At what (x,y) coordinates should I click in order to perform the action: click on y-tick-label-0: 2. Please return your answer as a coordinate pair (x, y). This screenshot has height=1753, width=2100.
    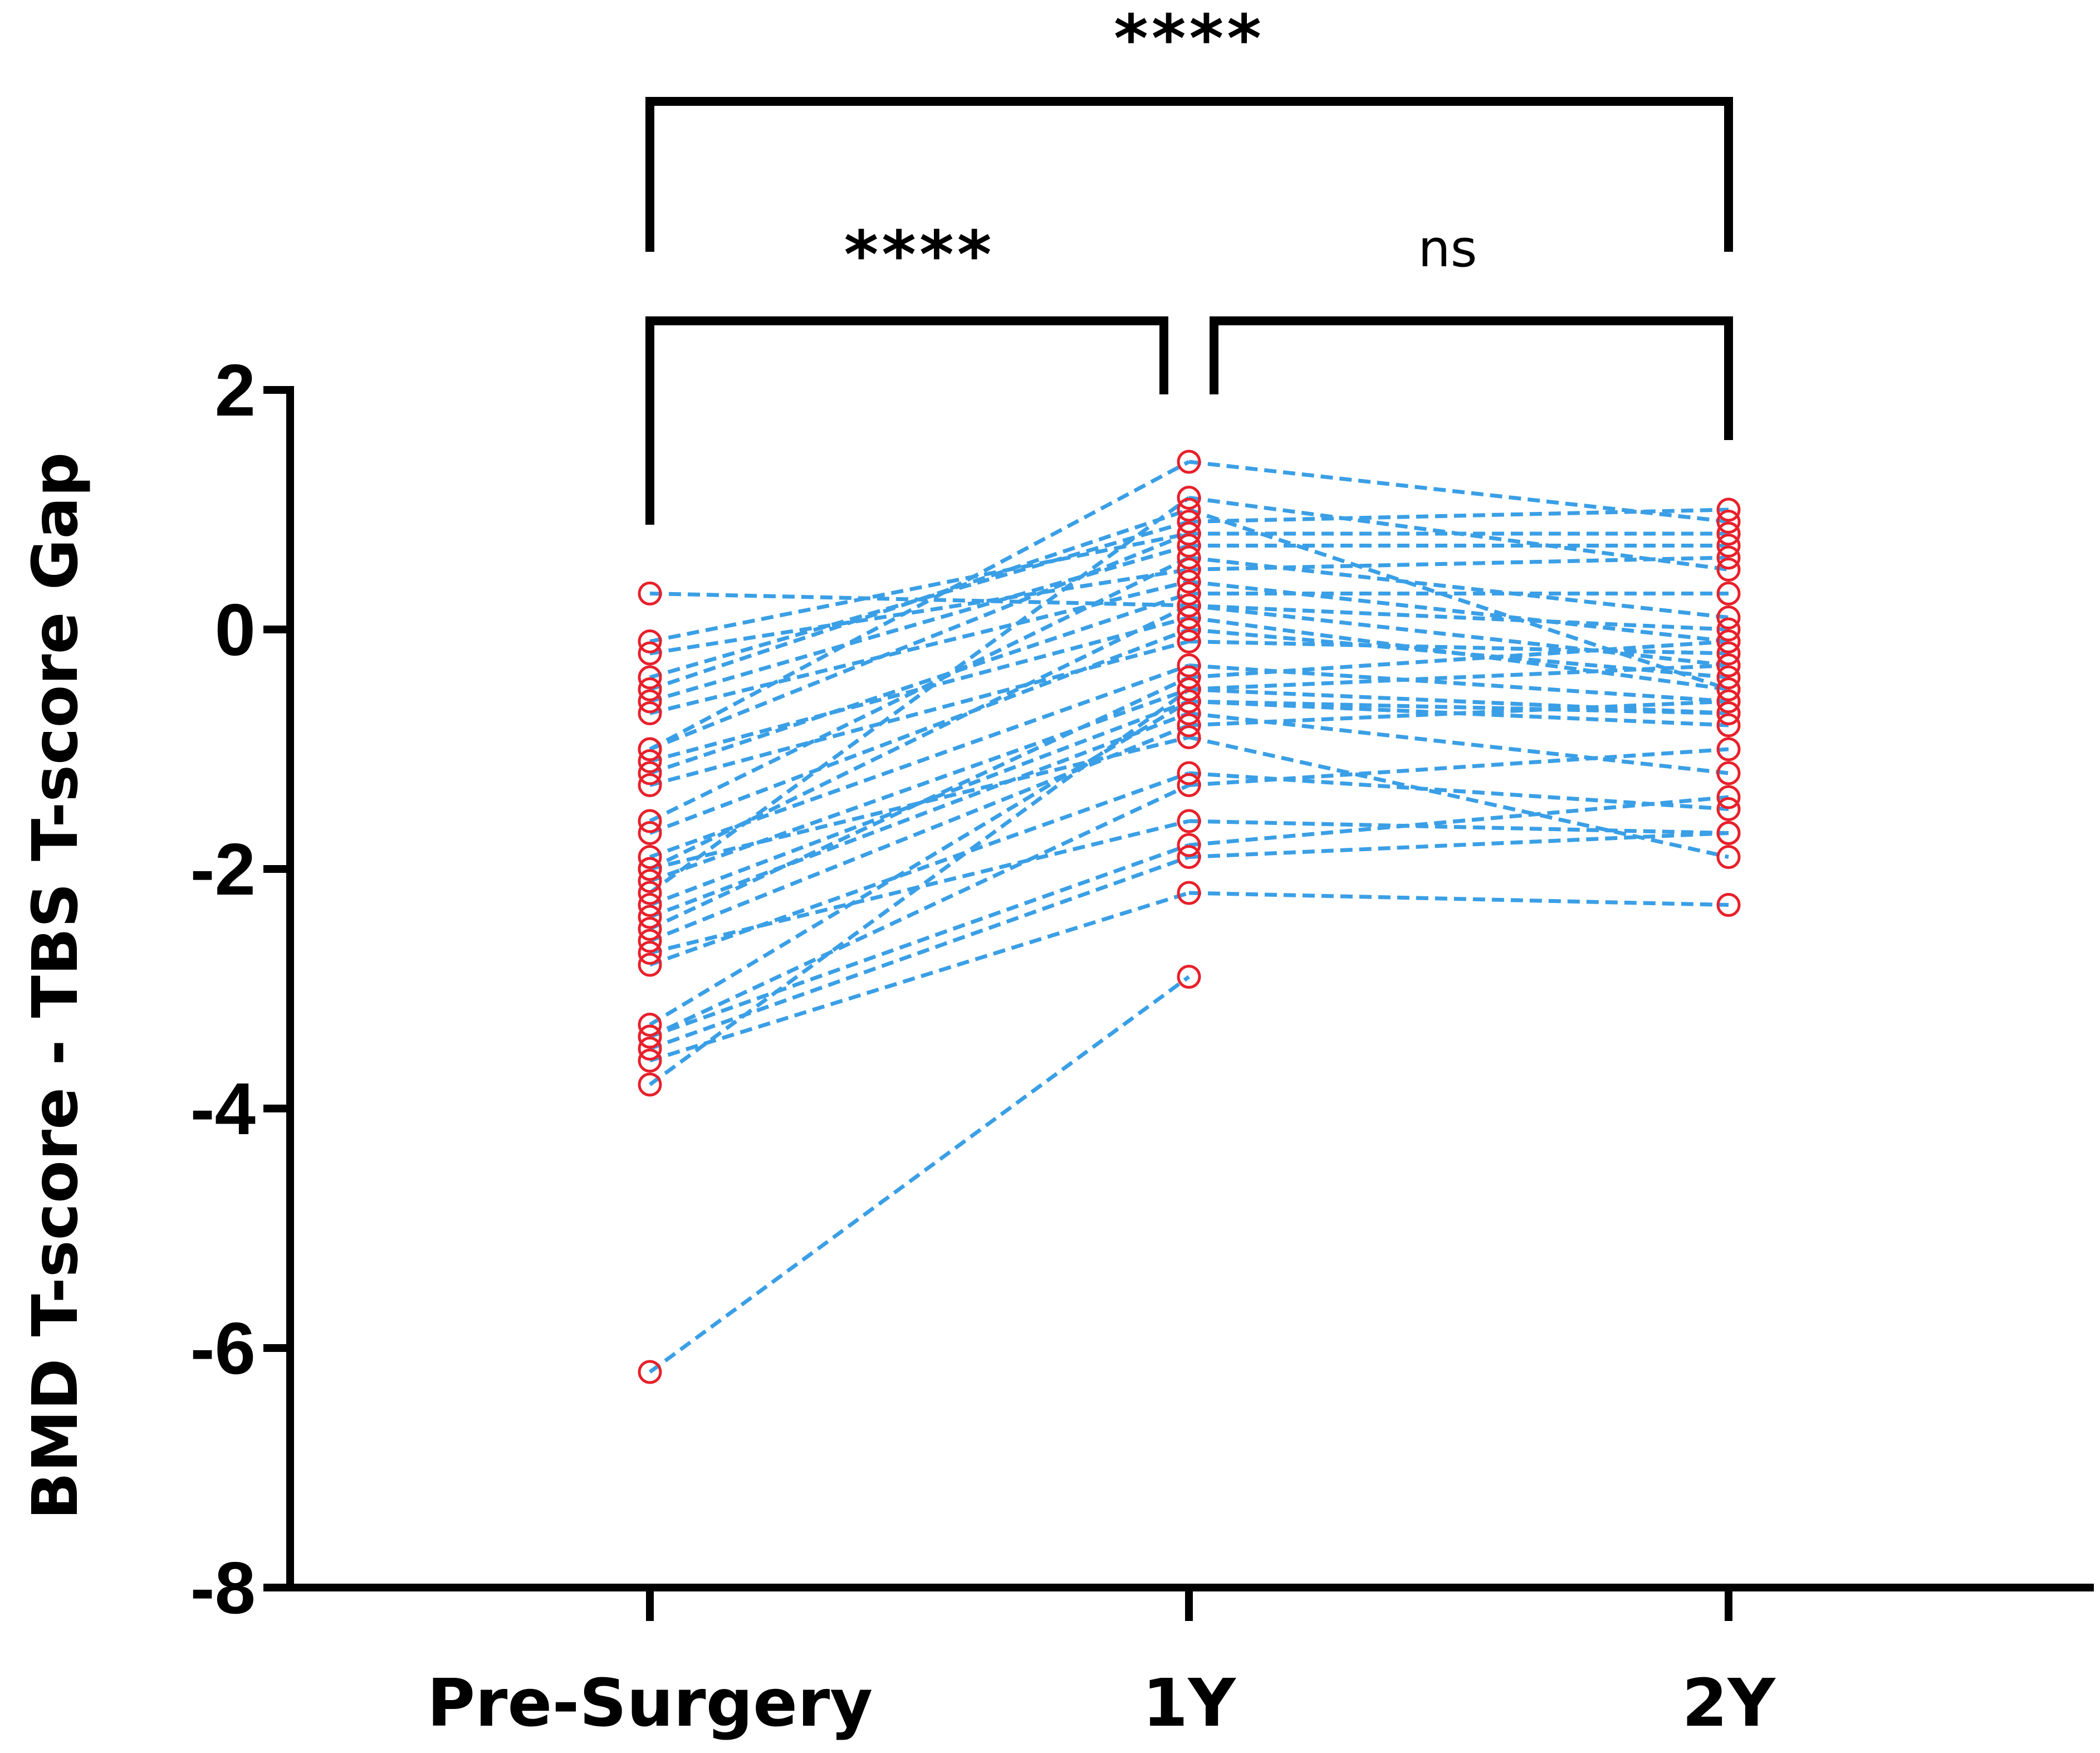
    Looking at the image, I should click on (235, 390).